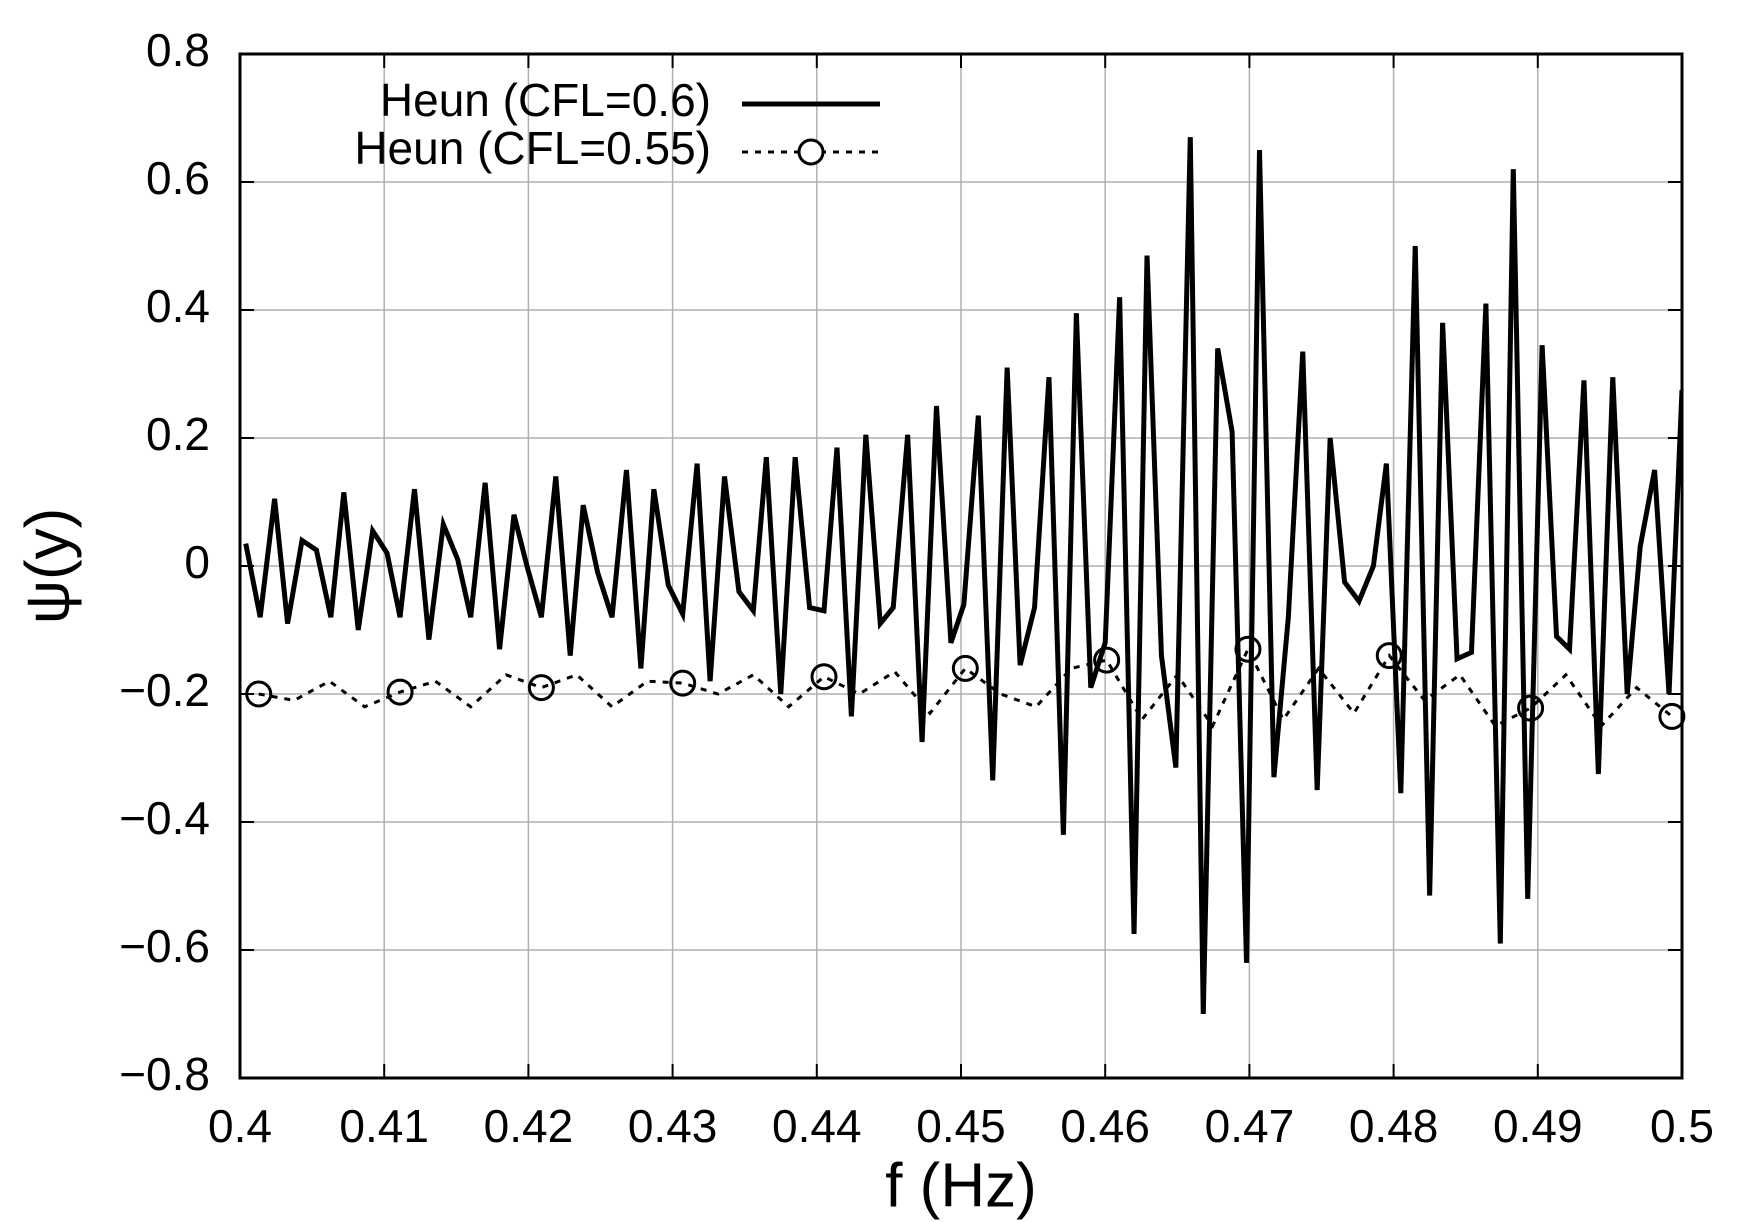 This screenshot has width=1750, height=1222. What do you see at coordinates (811, 152) in the screenshot?
I see `legend-marker` at bounding box center [811, 152].